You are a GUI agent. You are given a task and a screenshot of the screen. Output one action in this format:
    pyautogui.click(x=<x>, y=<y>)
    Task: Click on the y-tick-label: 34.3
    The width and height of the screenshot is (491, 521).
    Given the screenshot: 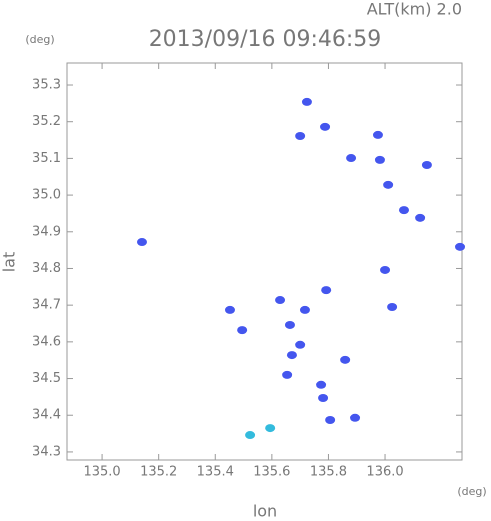 What is the action you would take?
    pyautogui.click(x=46, y=451)
    